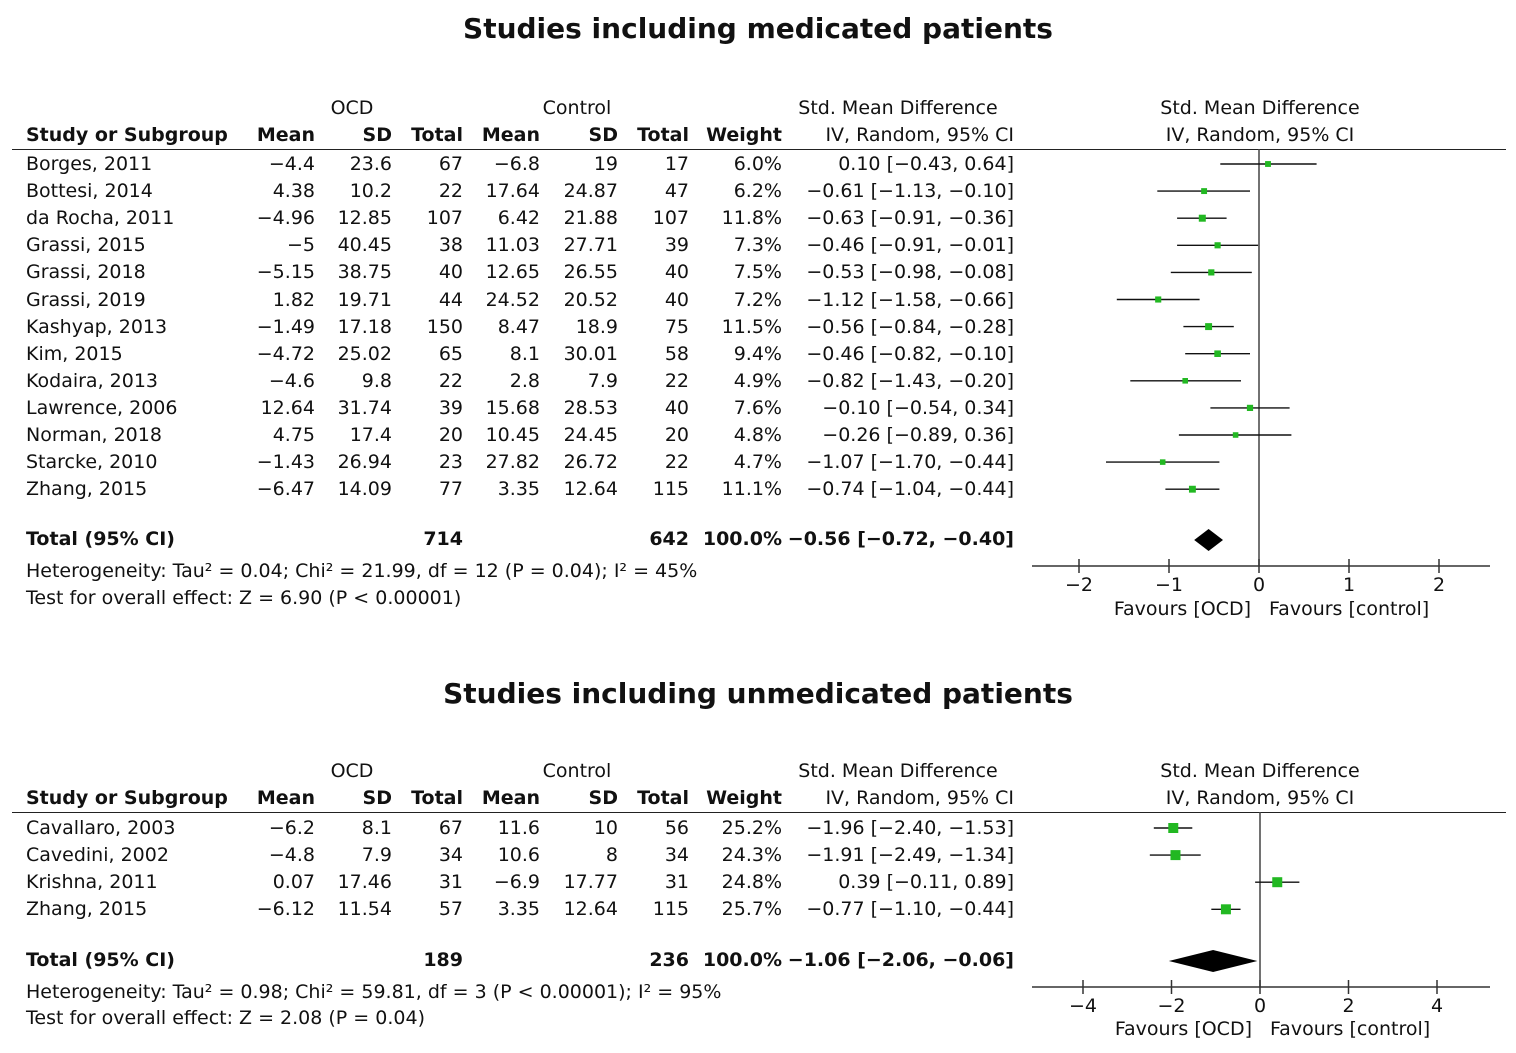  Describe the element at coordinates (910, 191) in the screenshot. I see `row-ci_text: −0.61 [−1.13, −0.10]` at that location.